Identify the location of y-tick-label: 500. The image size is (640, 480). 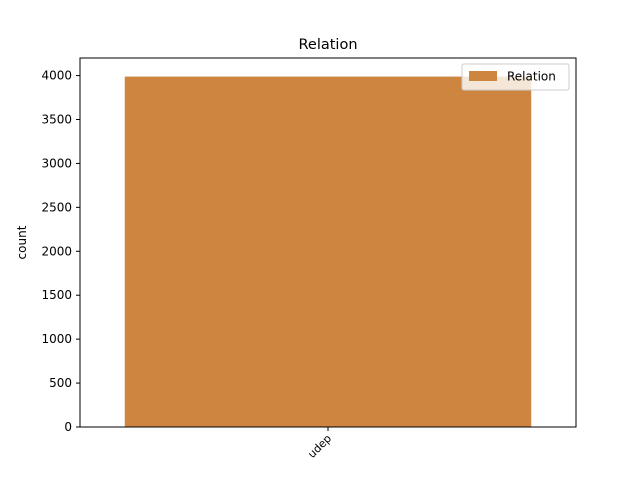
(60, 383).